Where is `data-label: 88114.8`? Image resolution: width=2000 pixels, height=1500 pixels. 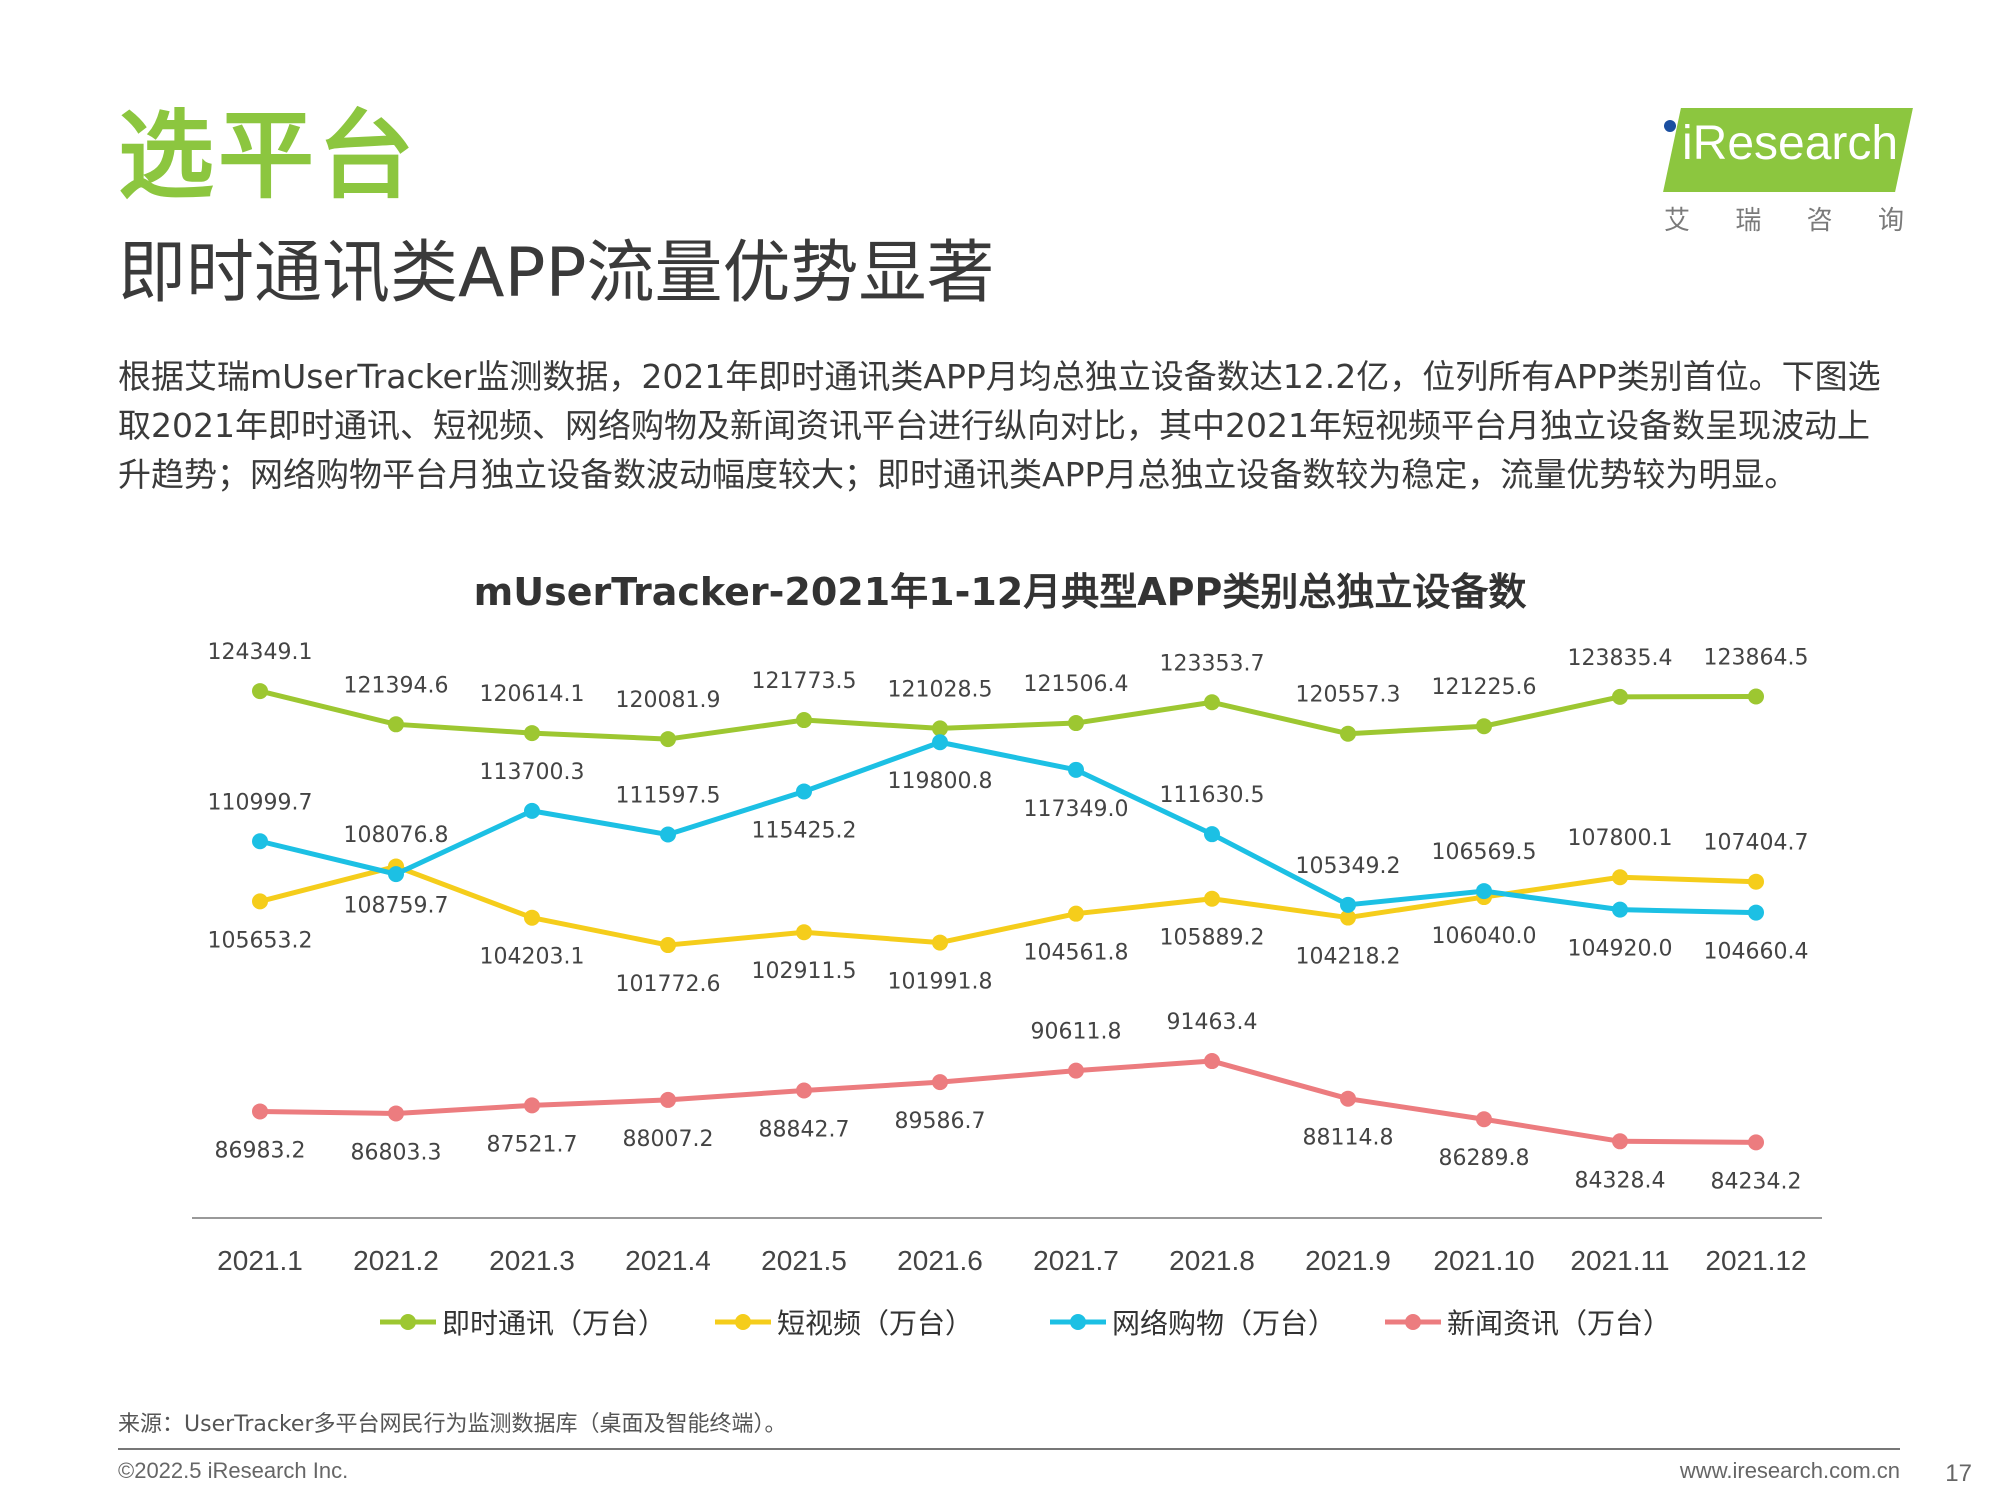
data-label: 88114.8 is located at coordinates (1348, 1138).